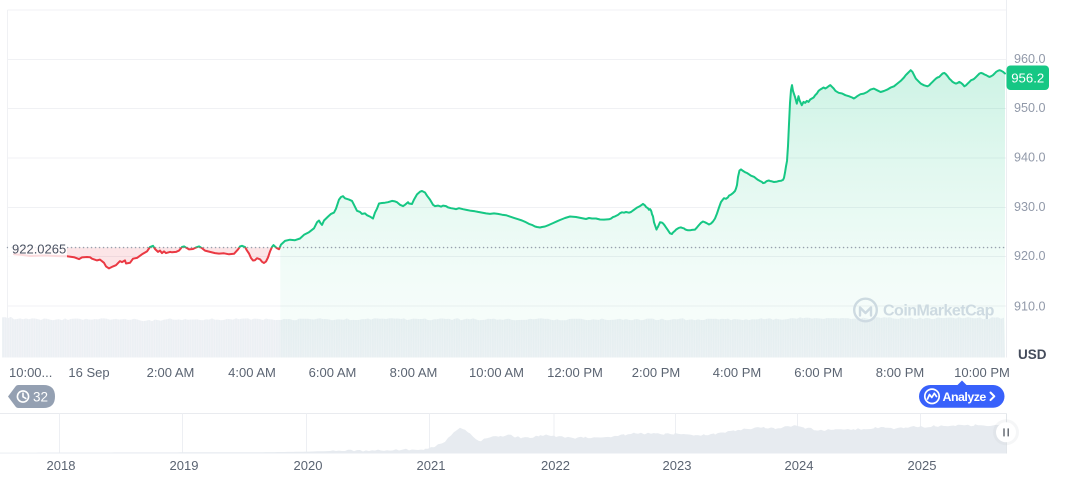 The height and width of the screenshot is (477, 1072). What do you see at coordinates (431, 465) in the screenshot?
I see `svg-text: 2021` at bounding box center [431, 465].